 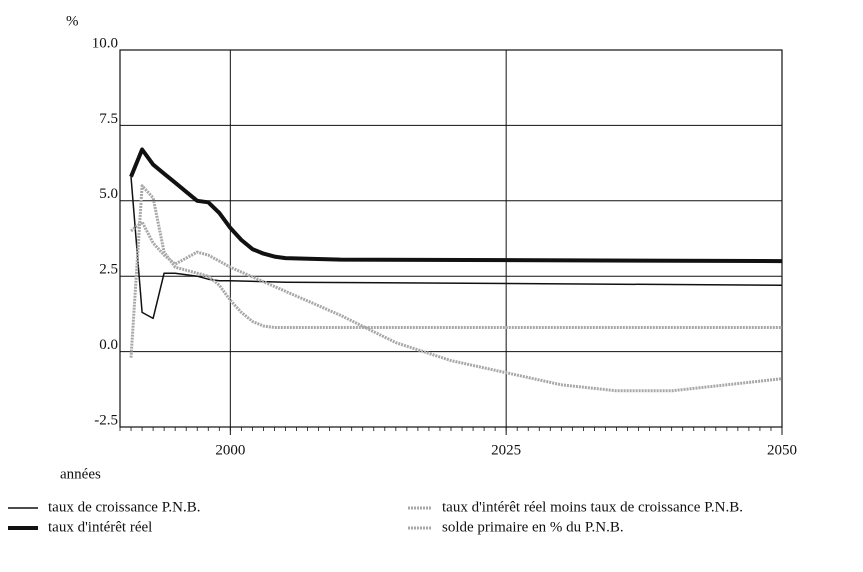 What do you see at coordinates (100, 527) in the screenshot?
I see `legend-label: taux d'intérêt réel` at bounding box center [100, 527].